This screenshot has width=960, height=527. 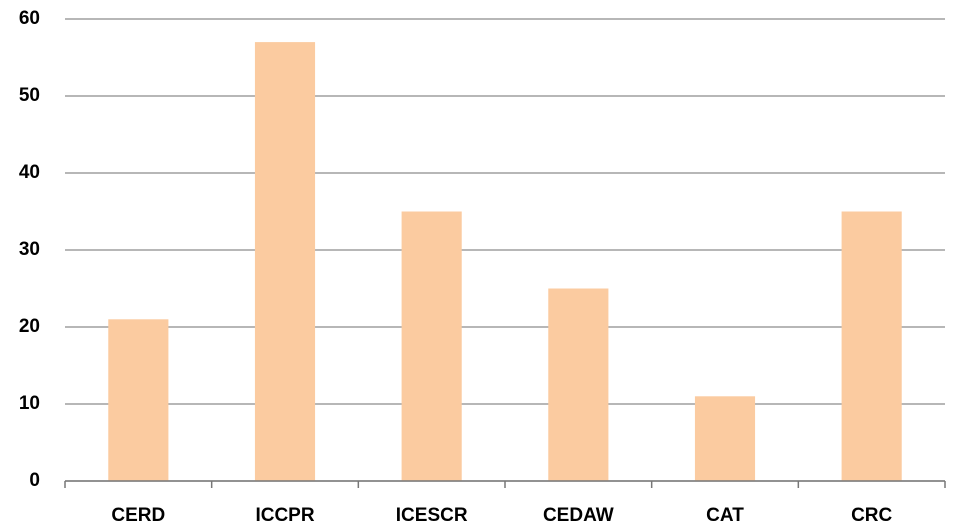 I want to click on x-tick-label: CAT, so click(x=725, y=515).